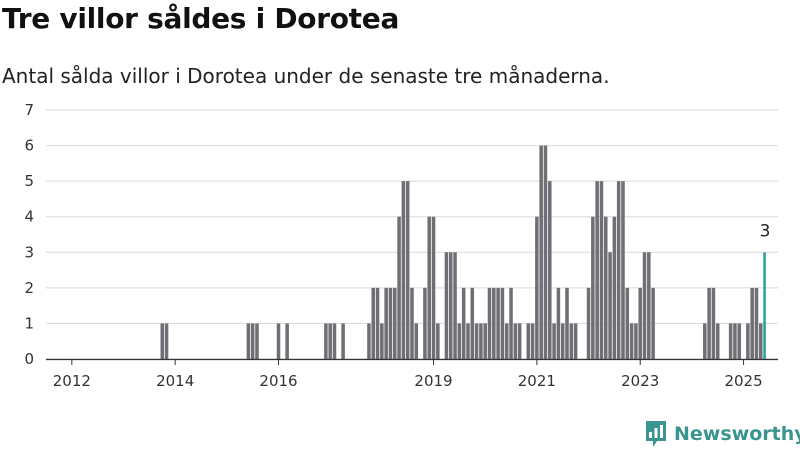  Describe the element at coordinates (72, 381) in the screenshot. I see `x-tick-label: 2012` at that location.